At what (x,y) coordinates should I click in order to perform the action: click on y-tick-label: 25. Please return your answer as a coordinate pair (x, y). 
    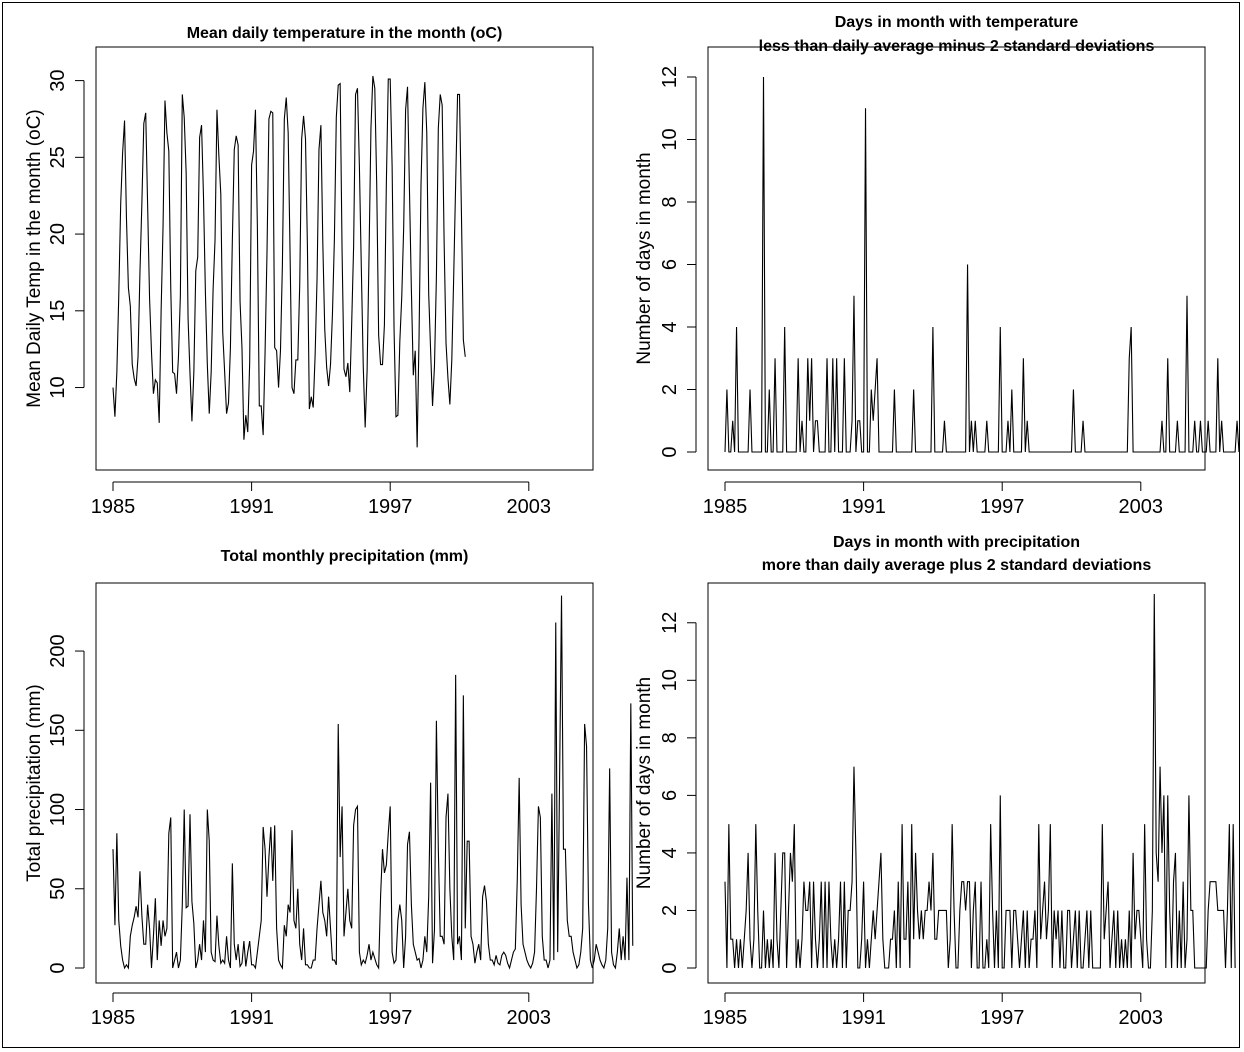
    Looking at the image, I should click on (58, 157).